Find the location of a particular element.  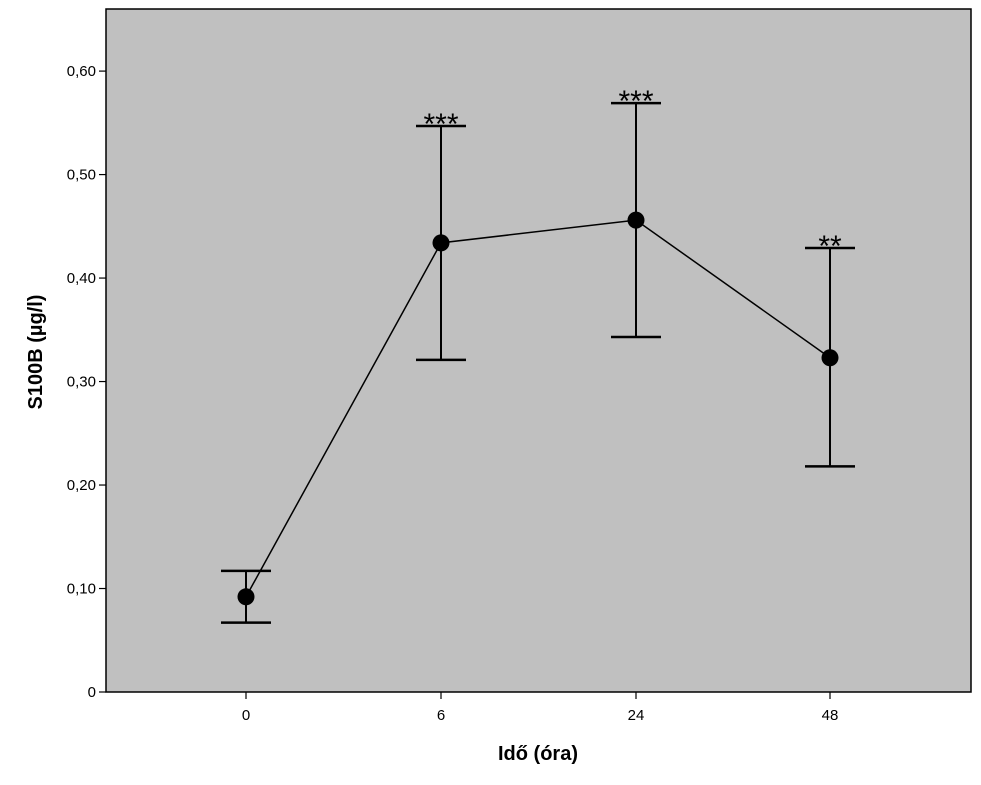

x-tick-label: 0 is located at coordinates (246, 715).